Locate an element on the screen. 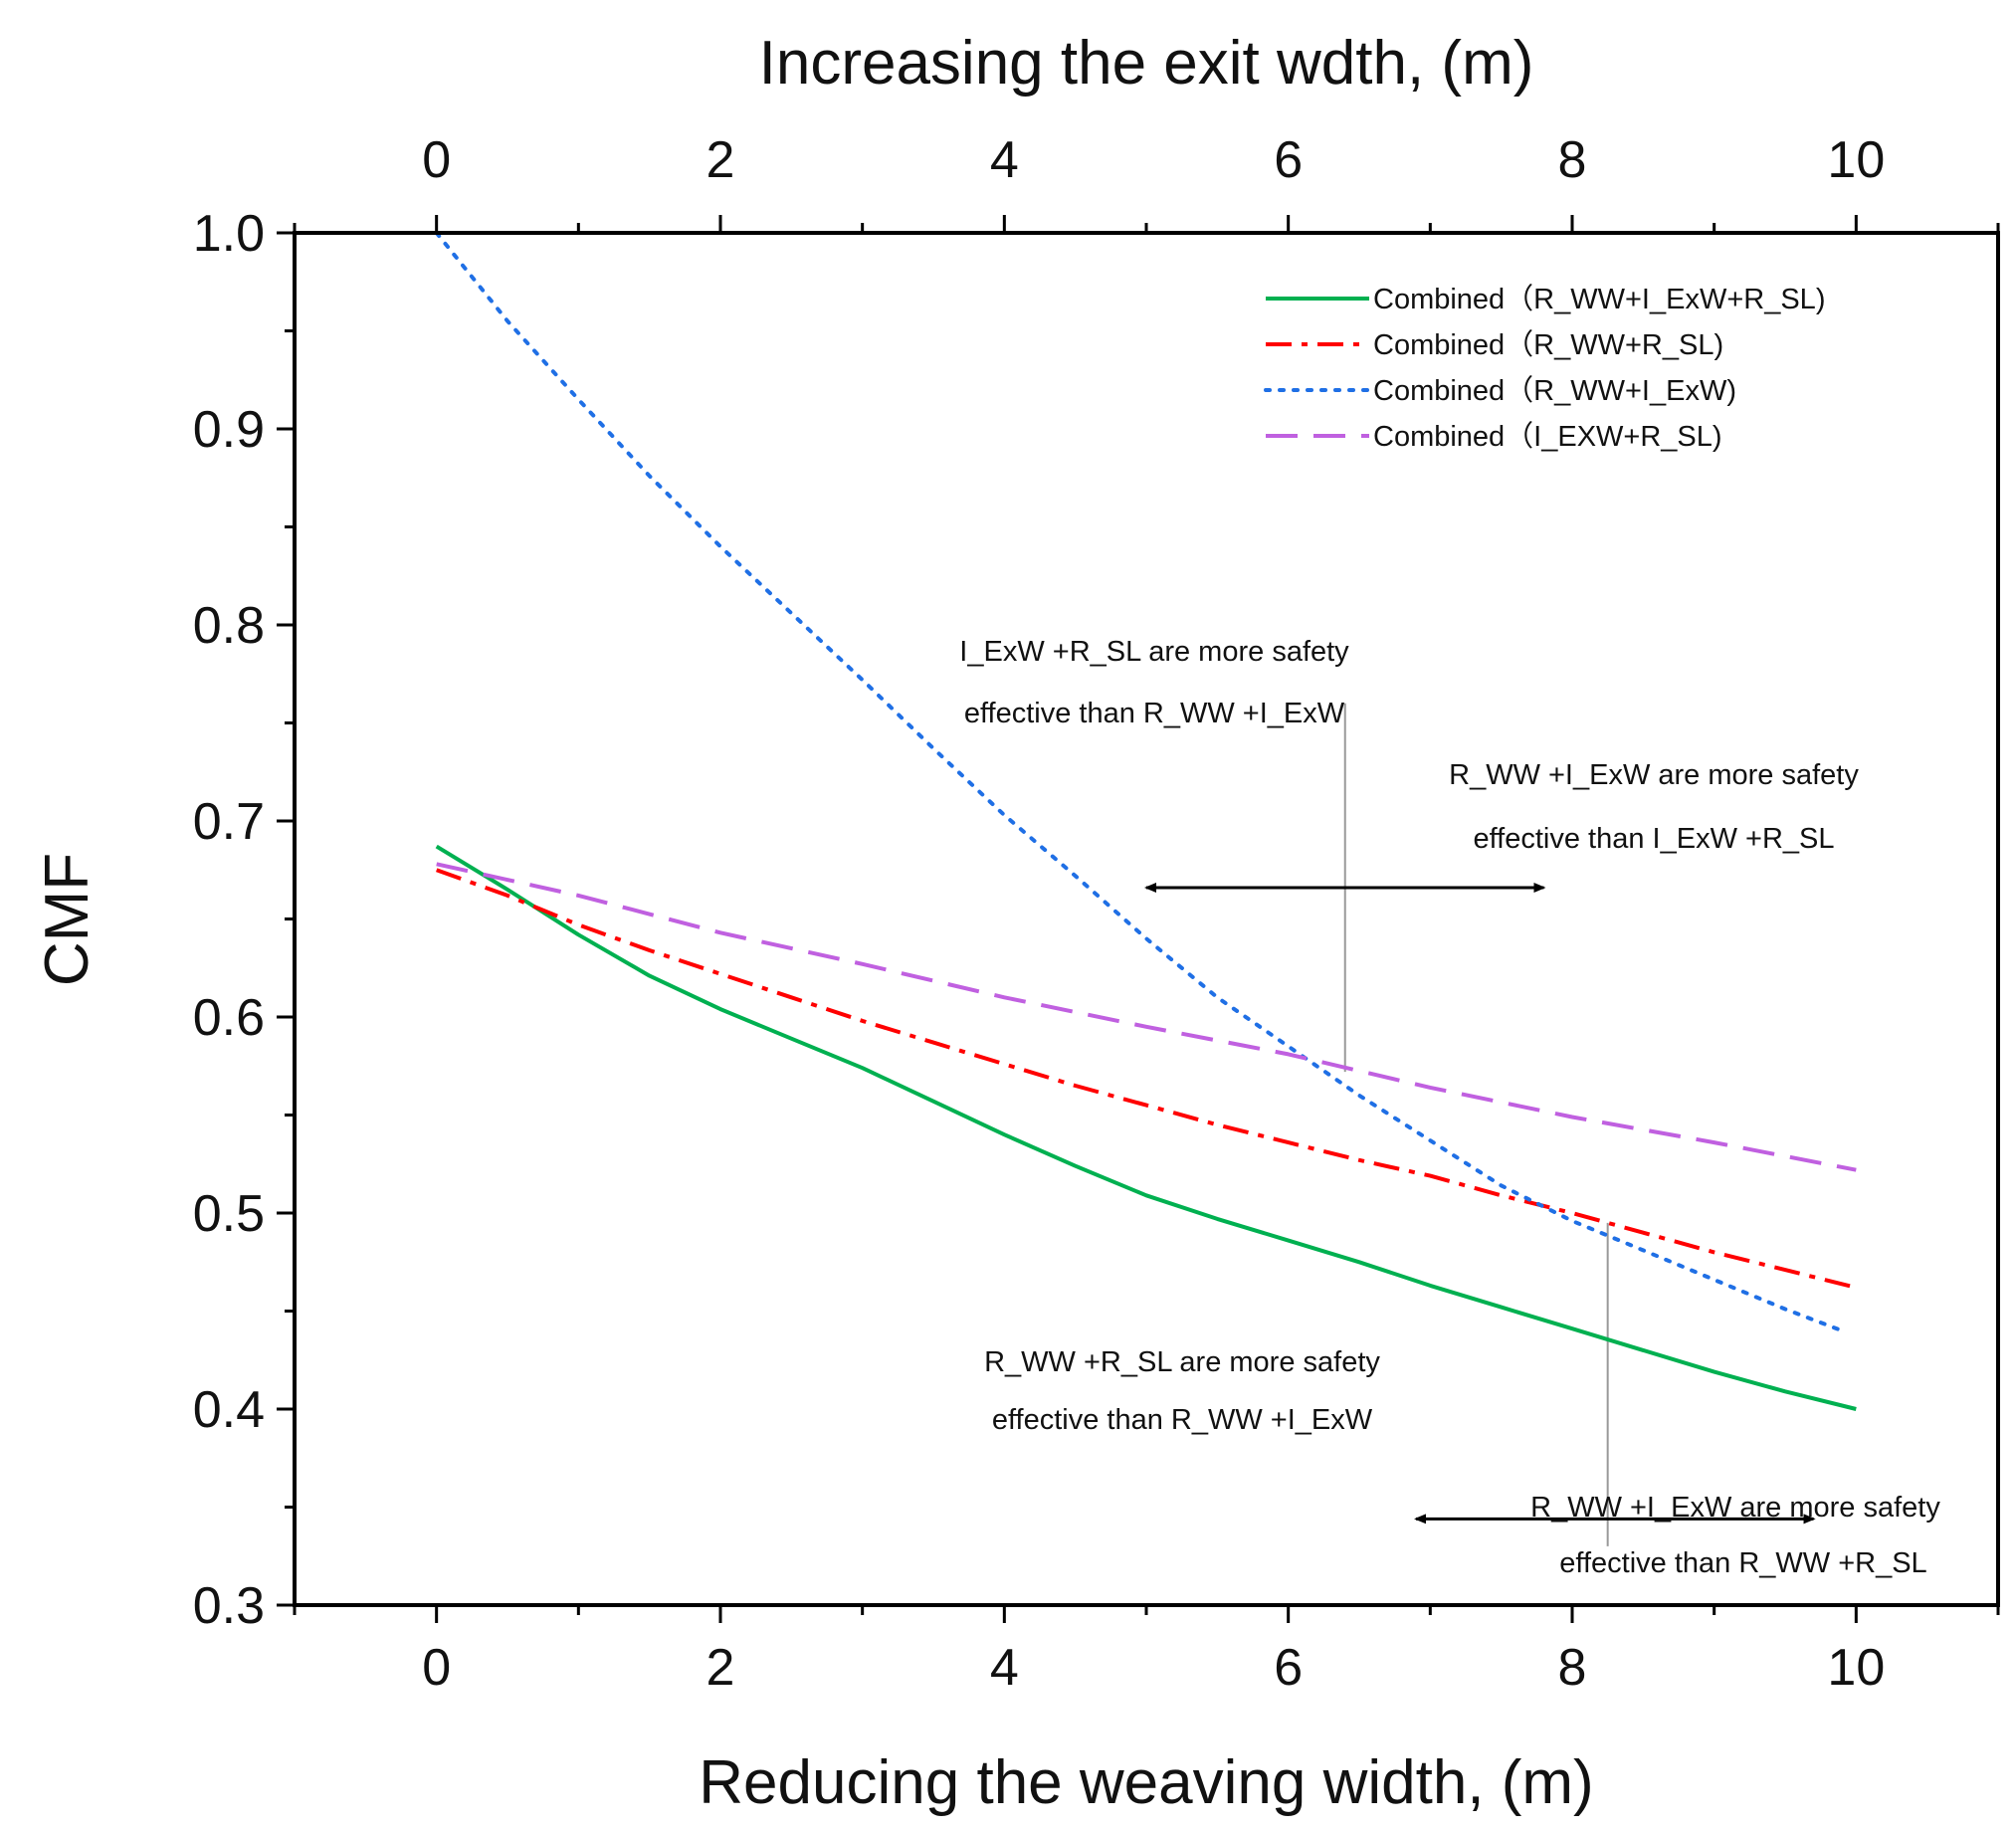 Image resolution: width=2016 pixels, height=1832 pixels. x2-tick-label: 2 is located at coordinates (720, 160).